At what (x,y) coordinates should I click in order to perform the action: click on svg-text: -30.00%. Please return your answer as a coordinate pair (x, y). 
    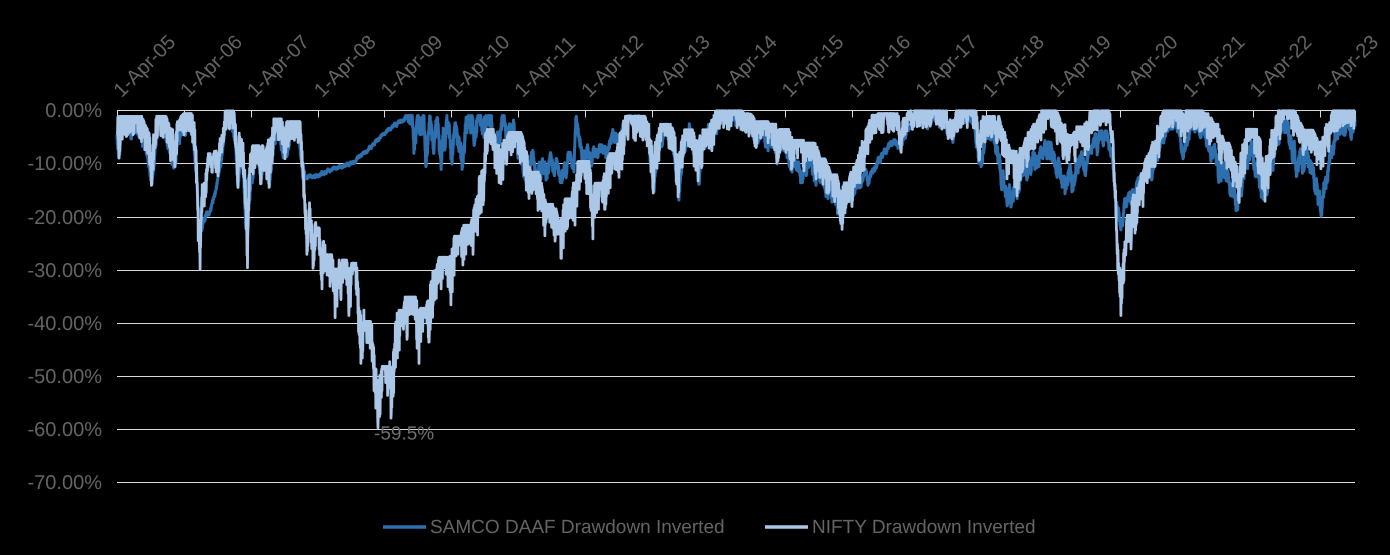
    Looking at the image, I should click on (65, 271).